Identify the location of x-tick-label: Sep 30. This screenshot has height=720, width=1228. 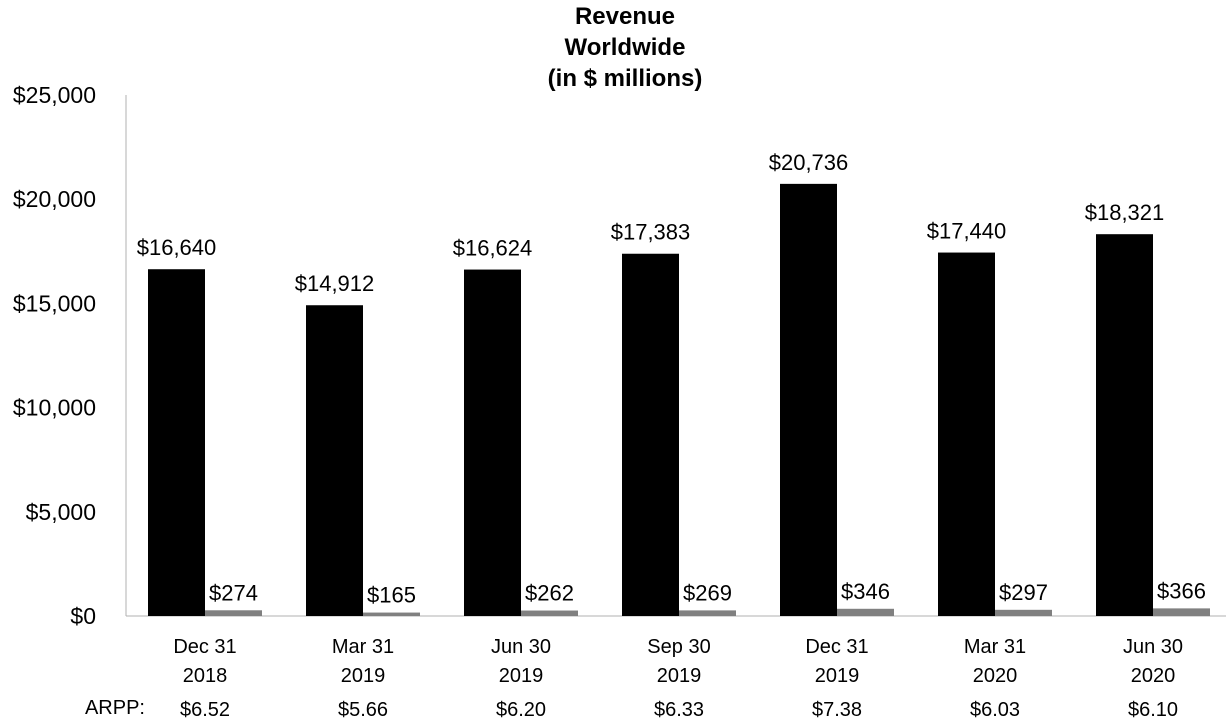
(678, 647).